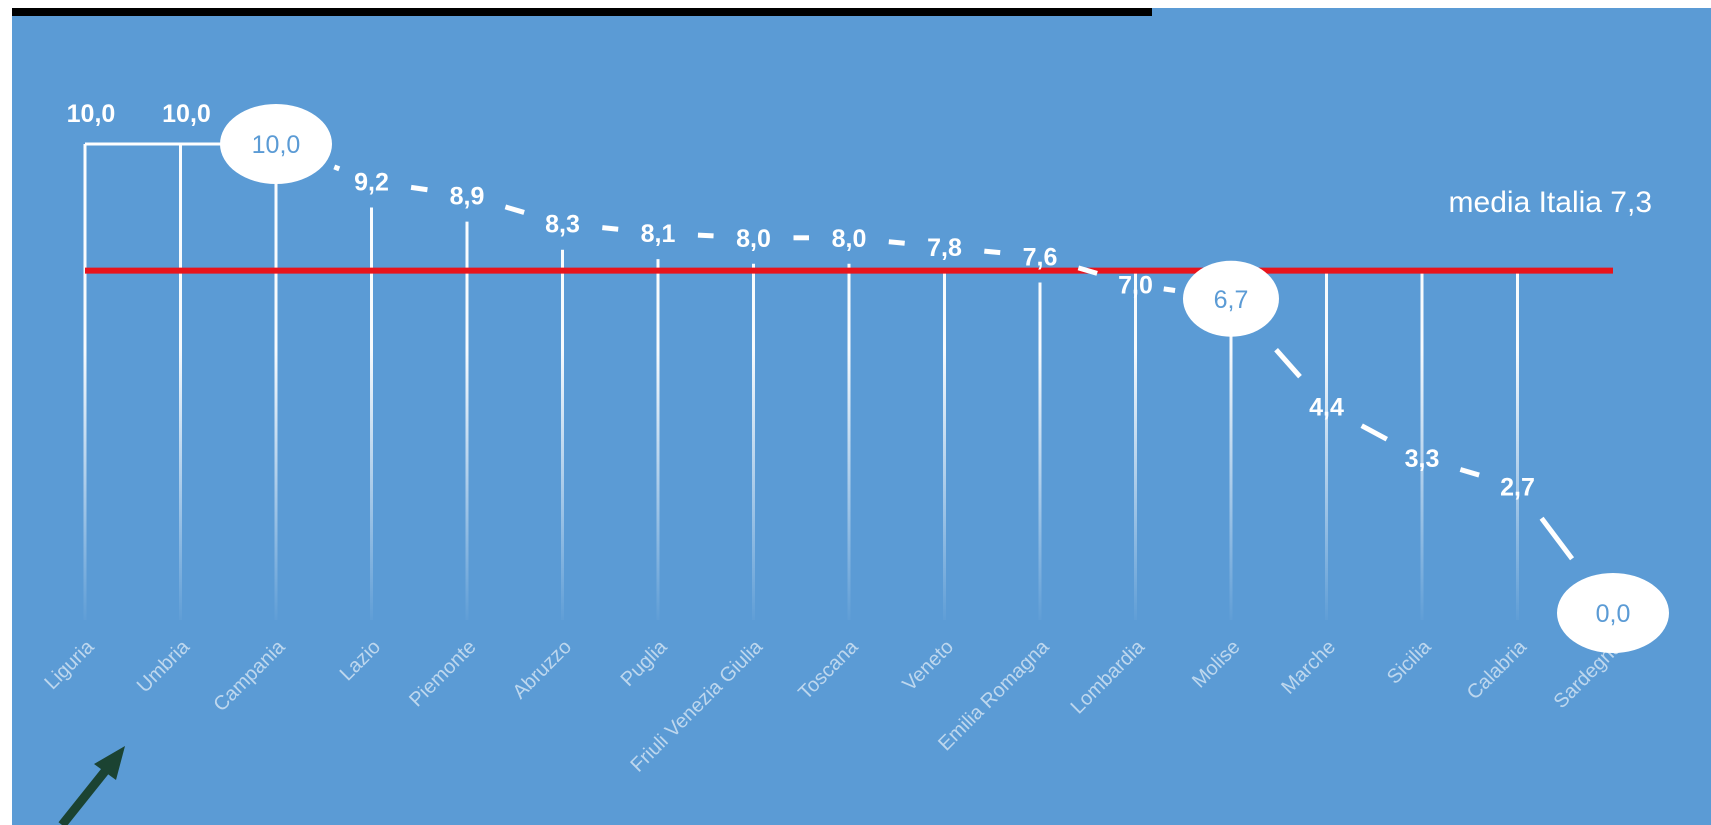 This screenshot has height=825, width=1711. I want to click on value-label: 7,8, so click(944, 248).